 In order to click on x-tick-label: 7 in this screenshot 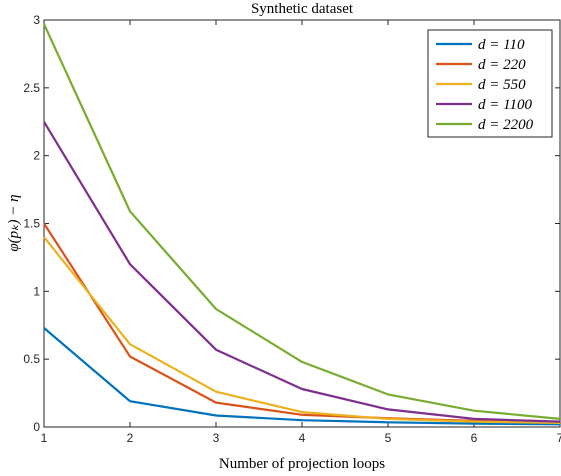, I will do `click(559, 438)`.